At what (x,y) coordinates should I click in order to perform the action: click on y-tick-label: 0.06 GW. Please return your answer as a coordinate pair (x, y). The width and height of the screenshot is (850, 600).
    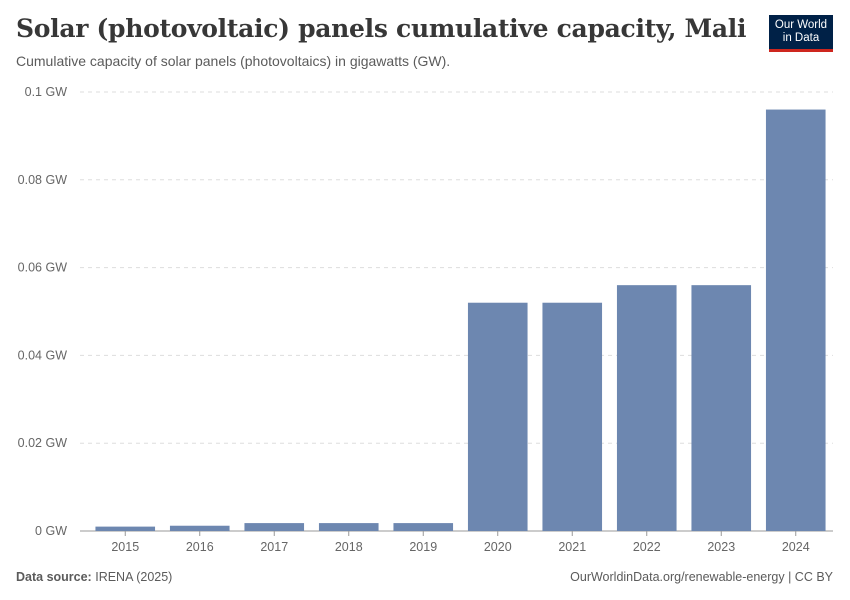
    Looking at the image, I should click on (43, 268).